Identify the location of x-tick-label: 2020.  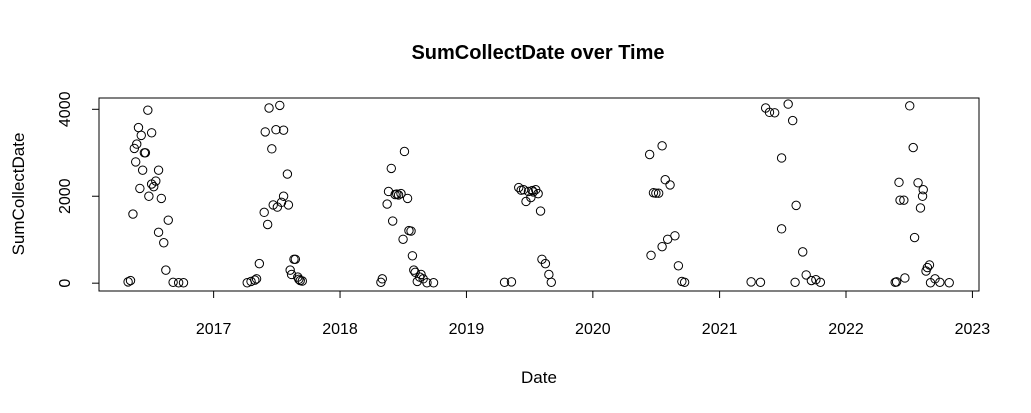
(593, 329).